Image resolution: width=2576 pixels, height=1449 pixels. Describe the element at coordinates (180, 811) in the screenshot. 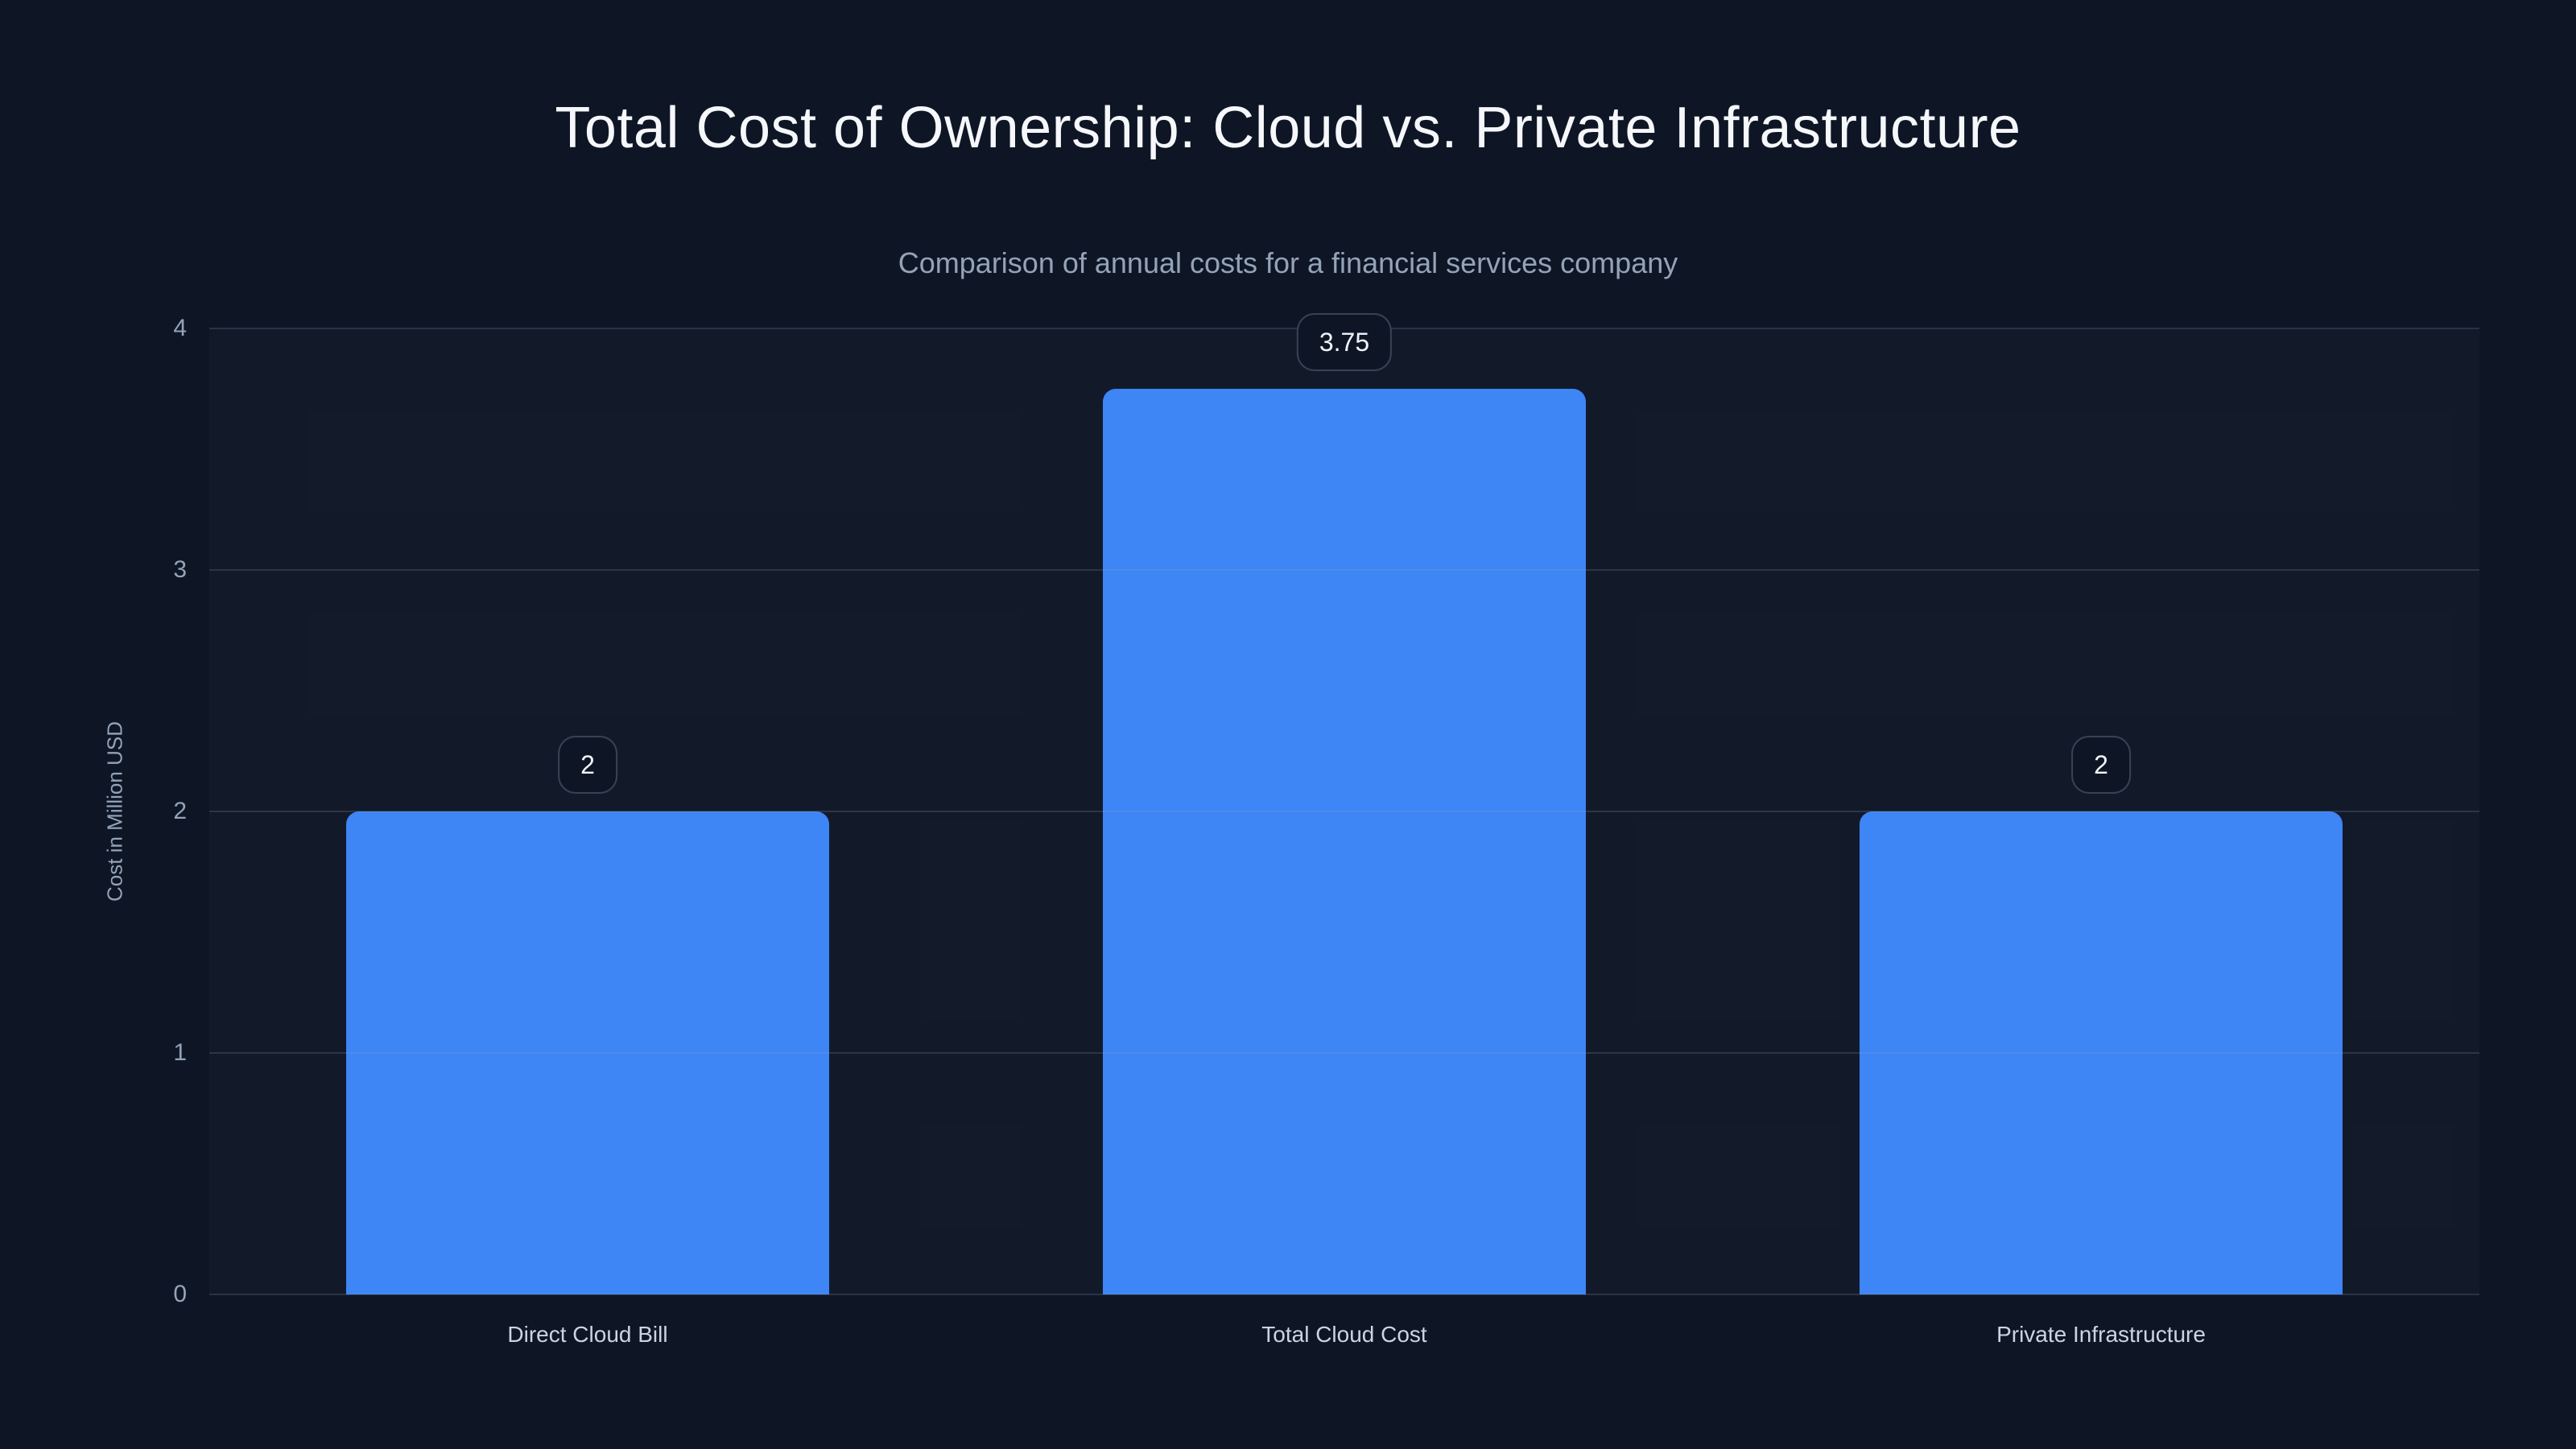

I see `y-tick-label-2: 2` at that location.